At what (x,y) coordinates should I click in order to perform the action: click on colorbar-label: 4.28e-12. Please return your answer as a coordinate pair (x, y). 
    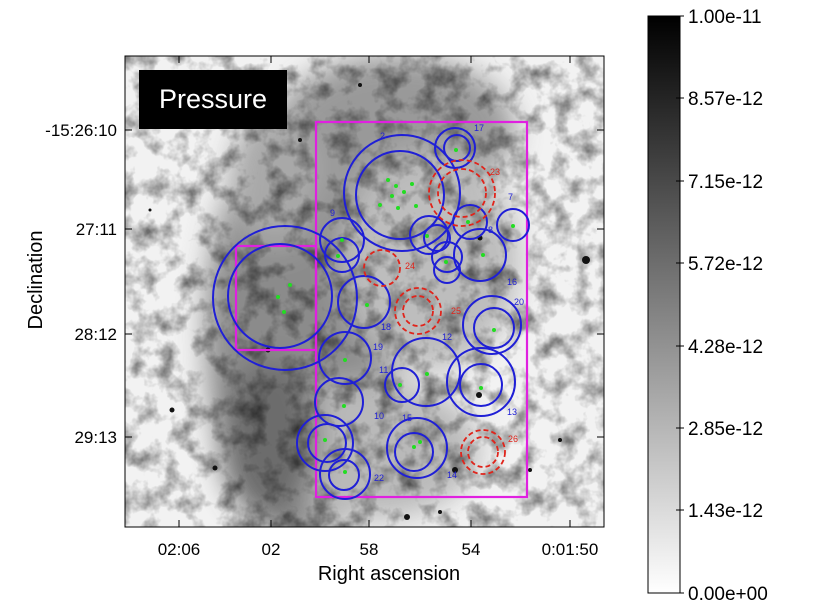
    Looking at the image, I should click on (725, 347).